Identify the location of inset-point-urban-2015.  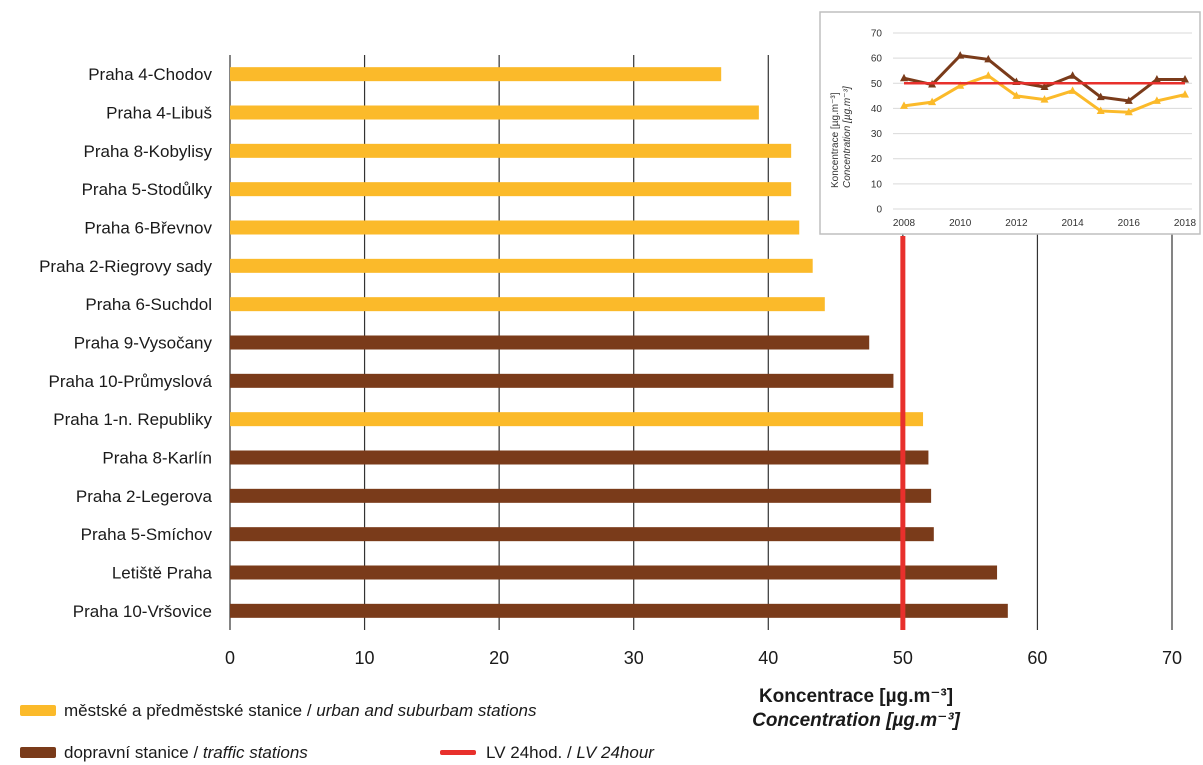
(1100, 110).